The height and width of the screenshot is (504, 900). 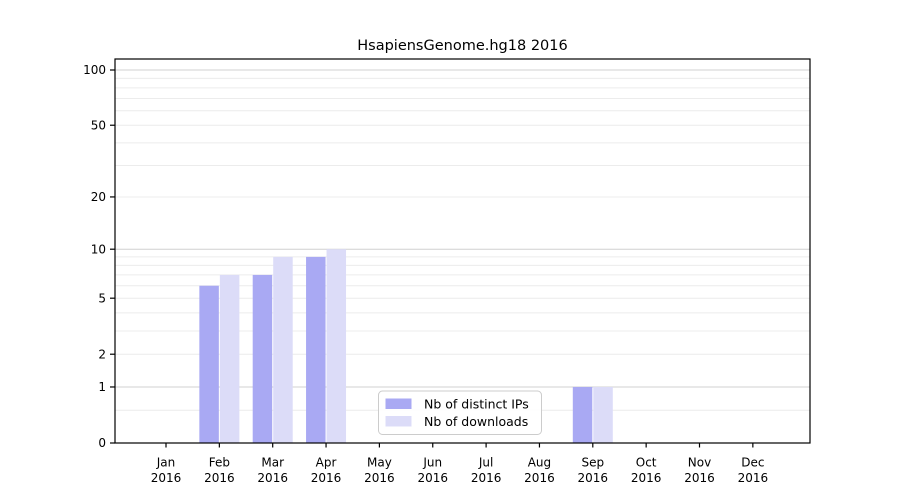 I want to click on bar-downloads-feb, so click(x=229, y=358).